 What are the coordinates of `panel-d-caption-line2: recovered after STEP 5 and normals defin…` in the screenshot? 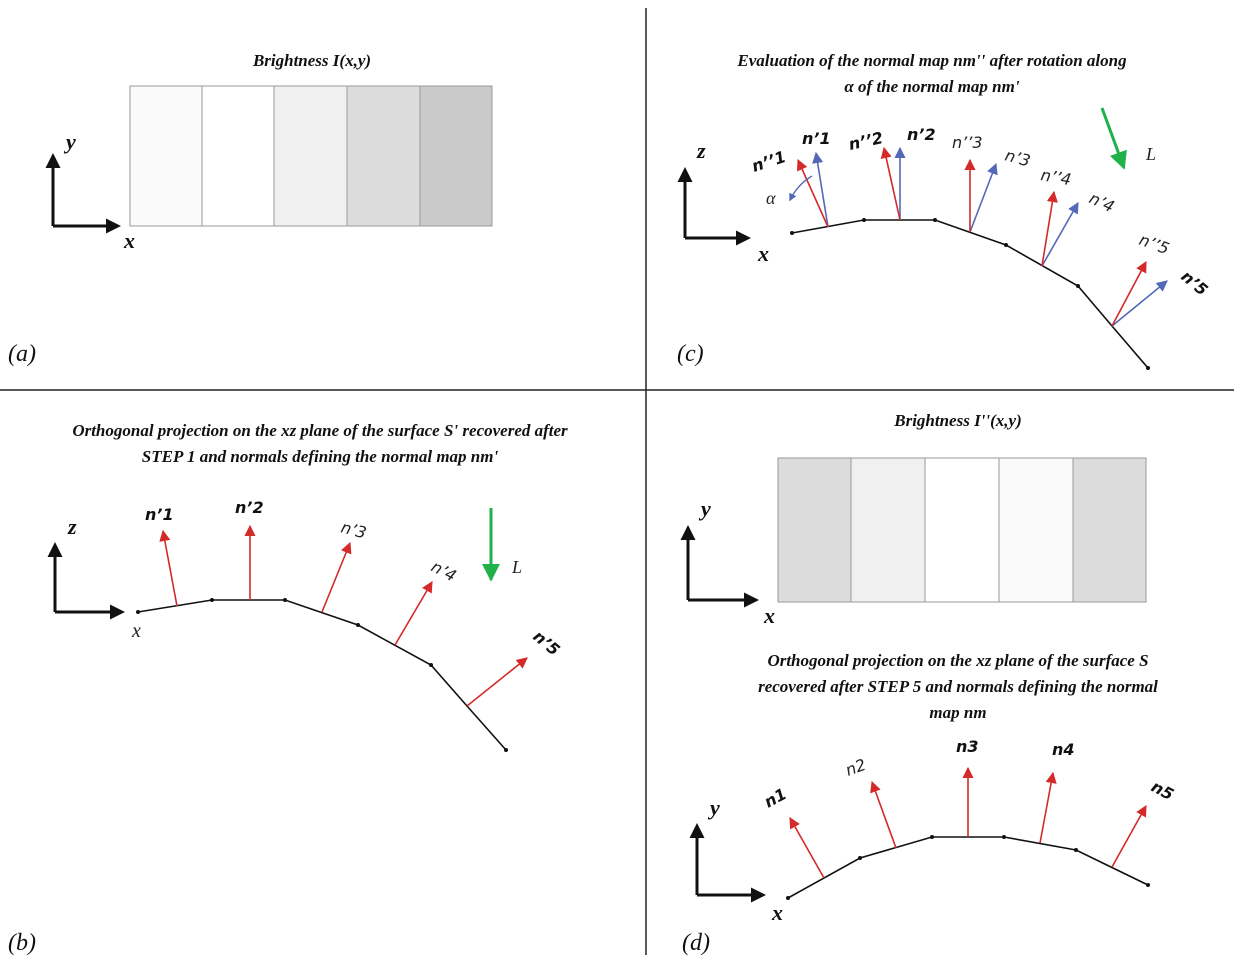 It's located at (958, 686).